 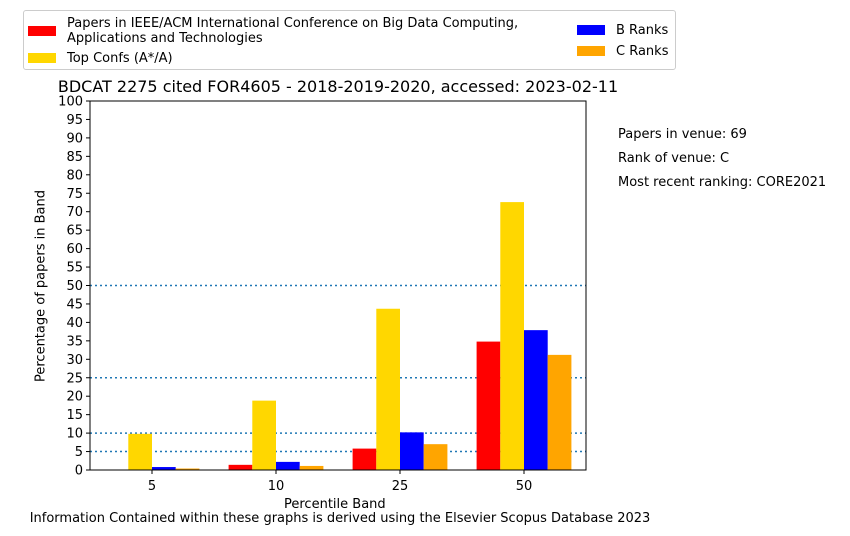 What do you see at coordinates (674, 158) in the screenshot?
I see `rank-of-venue: Rank of venue: C` at bounding box center [674, 158].